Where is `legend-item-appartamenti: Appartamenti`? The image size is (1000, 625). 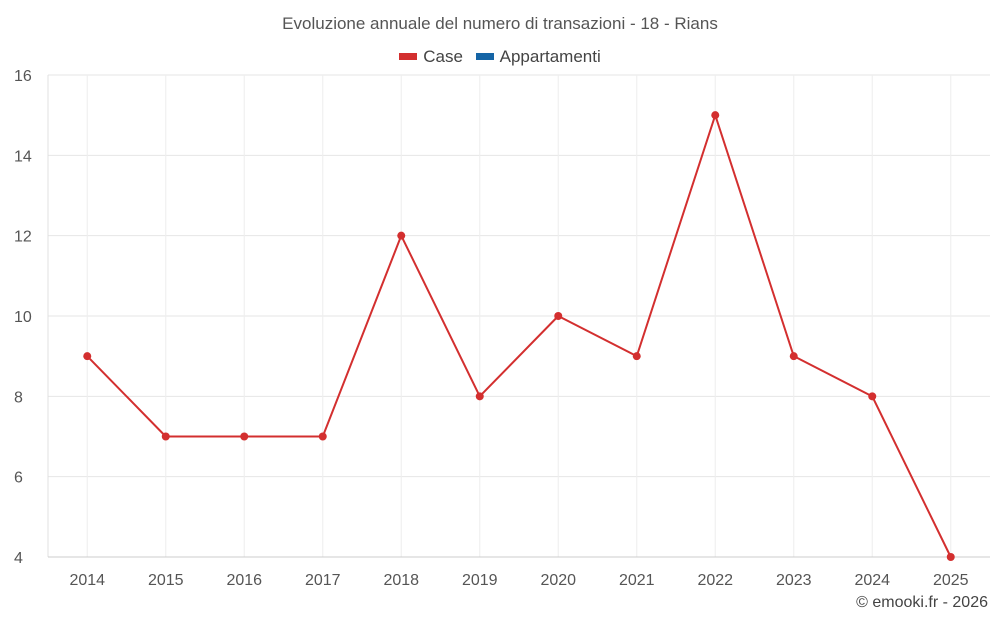 legend-item-appartamenti: Appartamenti is located at coordinates (538, 56).